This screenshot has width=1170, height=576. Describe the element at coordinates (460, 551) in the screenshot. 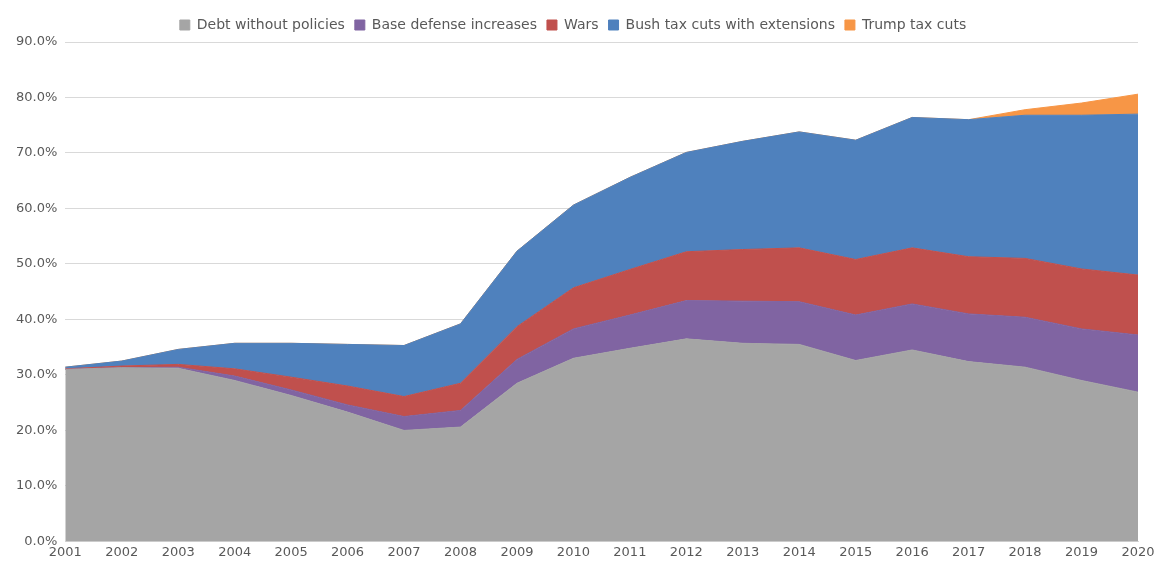

I see `x-tick-label: 2008` at that location.